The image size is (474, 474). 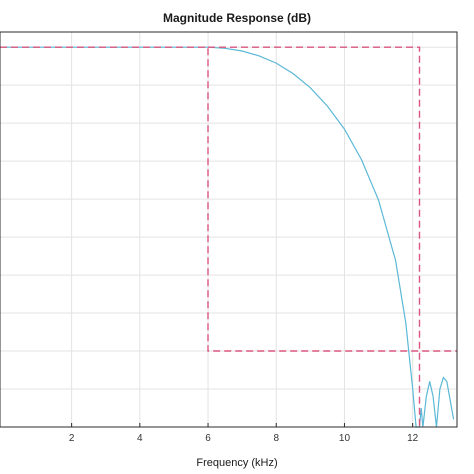 What do you see at coordinates (276, 438) in the screenshot?
I see `x-tick-label: 8` at bounding box center [276, 438].